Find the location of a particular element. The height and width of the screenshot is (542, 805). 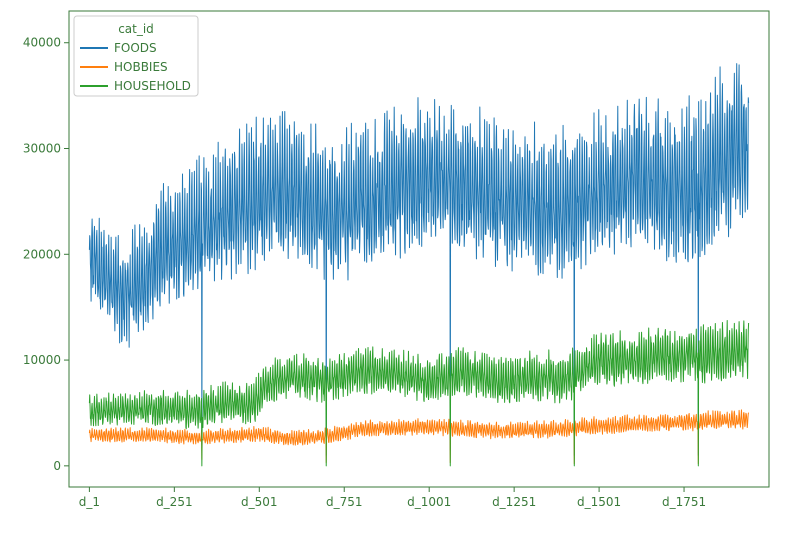

legend: cat_id FOODS HOBBIES HOUSEHOLD is located at coordinates (136, 56).